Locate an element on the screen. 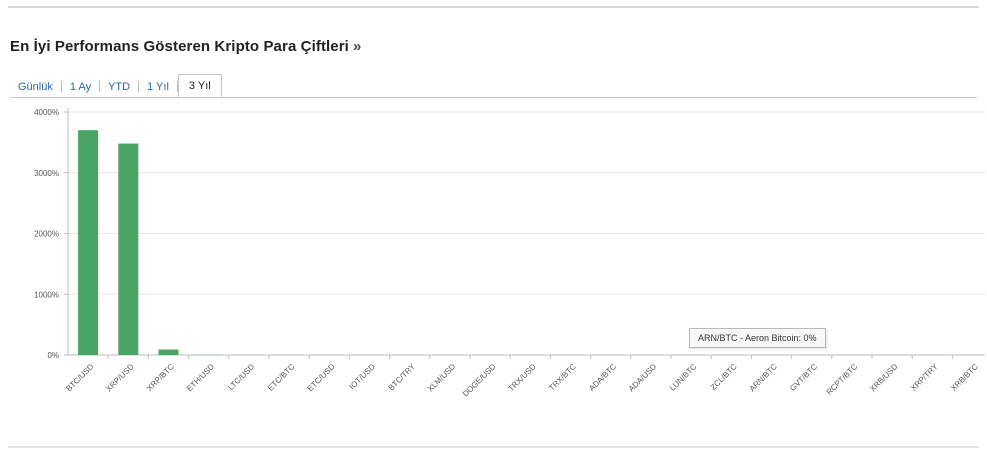  bar-xrp-usd is located at coordinates (128, 249).